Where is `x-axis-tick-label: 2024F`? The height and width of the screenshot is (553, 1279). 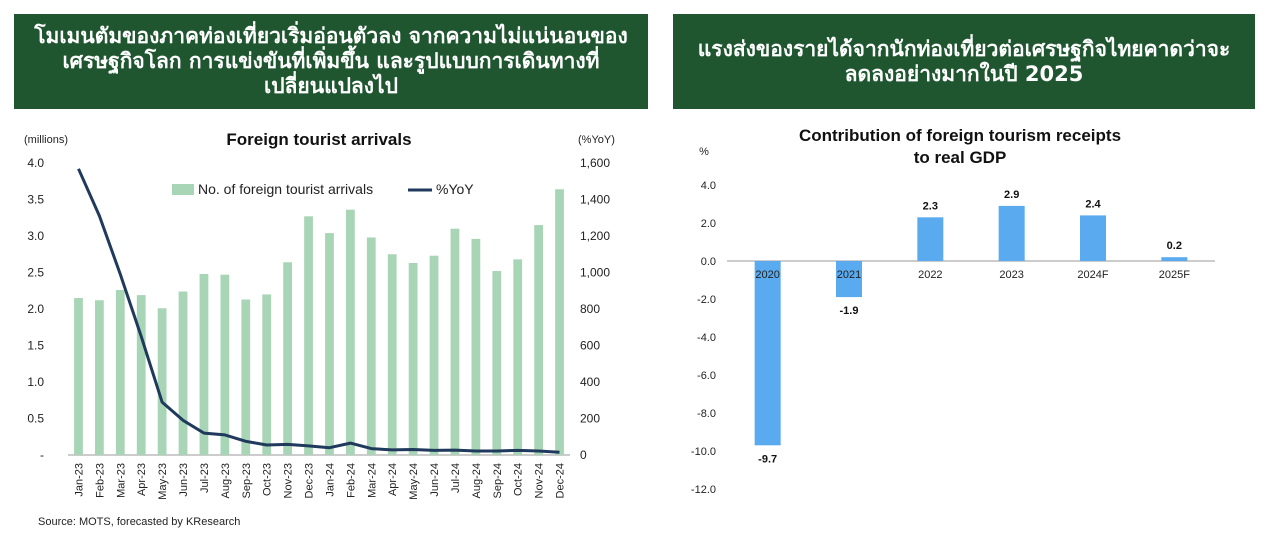
x-axis-tick-label: 2024F is located at coordinates (1092, 275).